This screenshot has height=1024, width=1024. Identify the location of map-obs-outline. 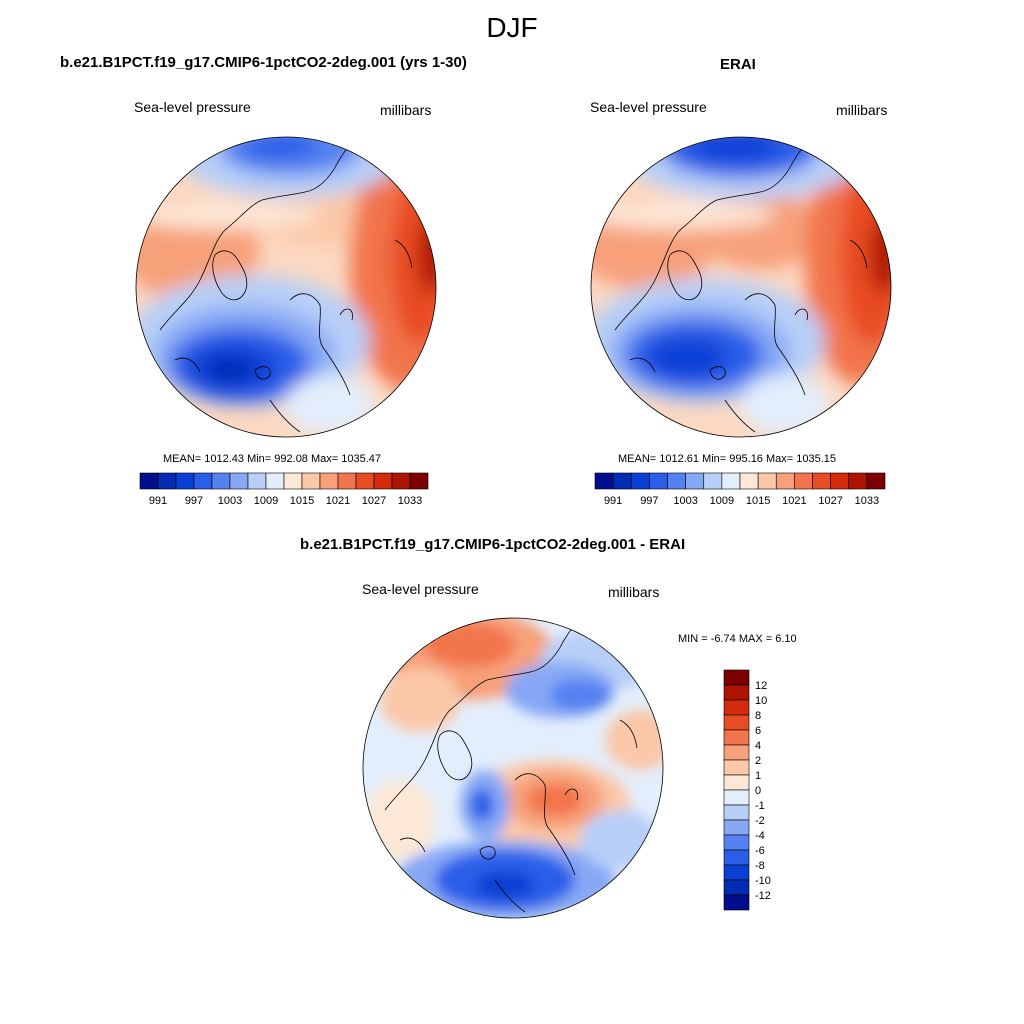
(741, 287).